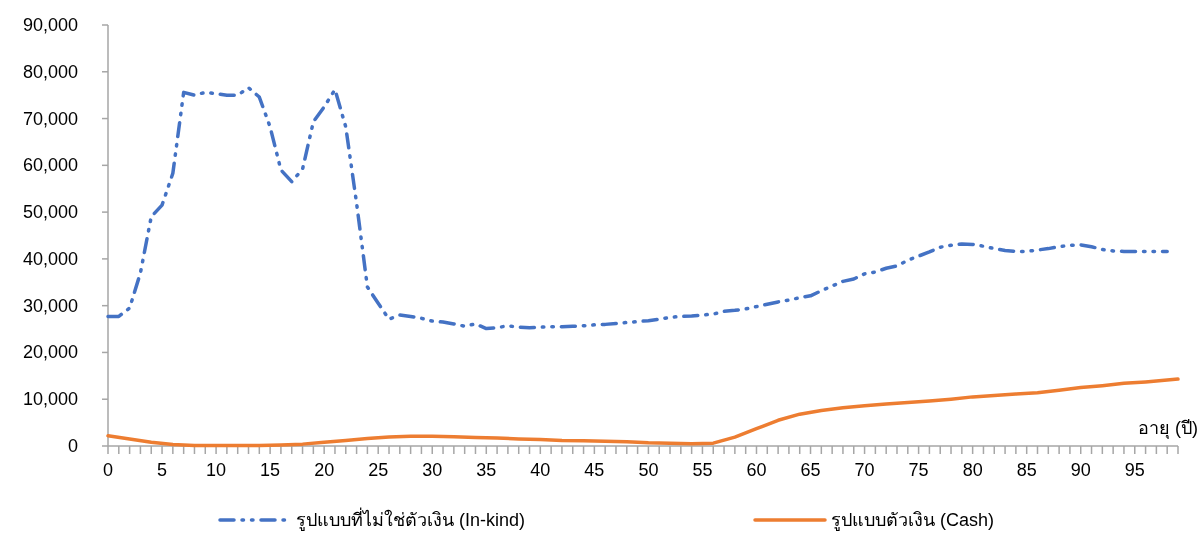 The width and height of the screenshot is (1202, 540). Describe the element at coordinates (50, 212) in the screenshot. I see `y-tick-label: 50,000` at that location.